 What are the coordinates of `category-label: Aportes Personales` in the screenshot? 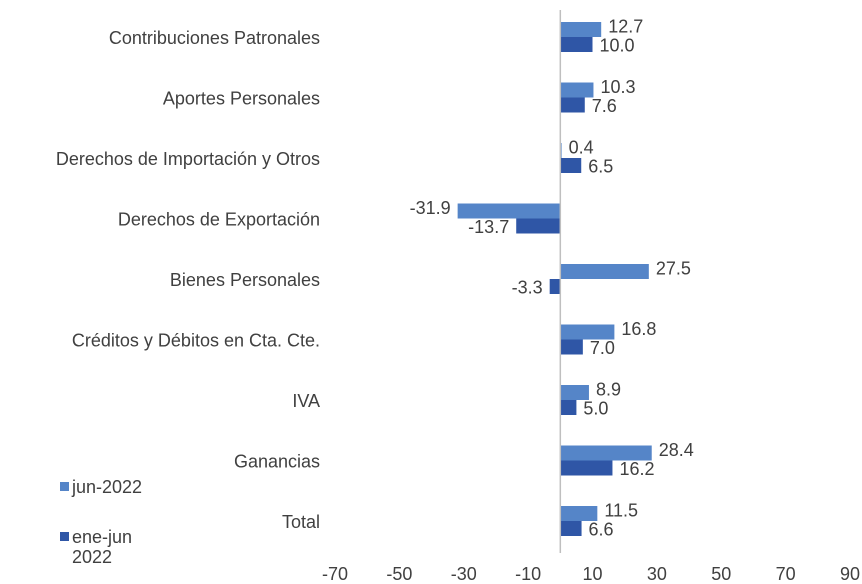 It's located at (241, 98).